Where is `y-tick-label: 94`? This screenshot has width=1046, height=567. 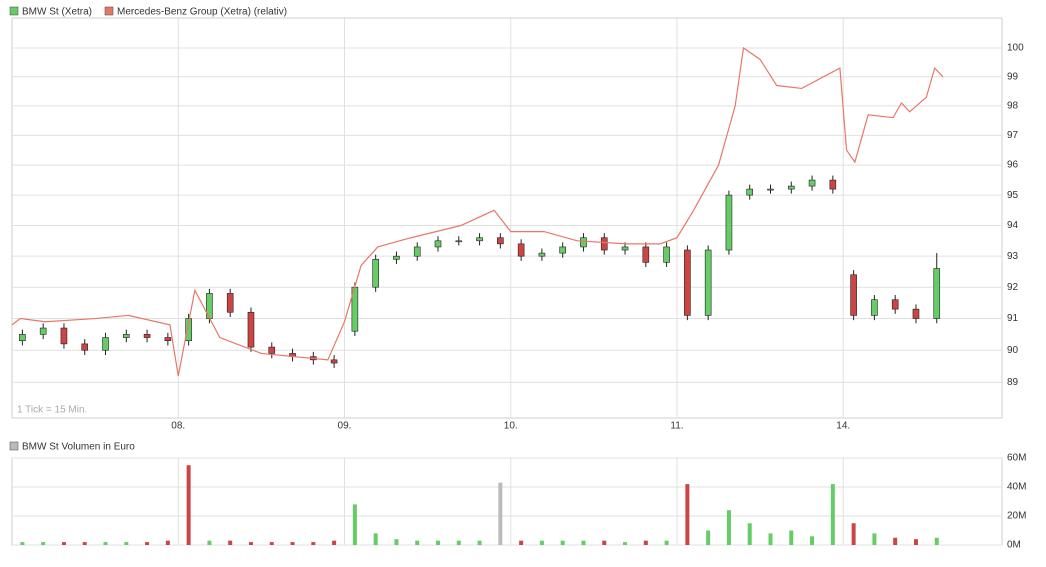
y-tick-label: 94 is located at coordinates (1013, 225).